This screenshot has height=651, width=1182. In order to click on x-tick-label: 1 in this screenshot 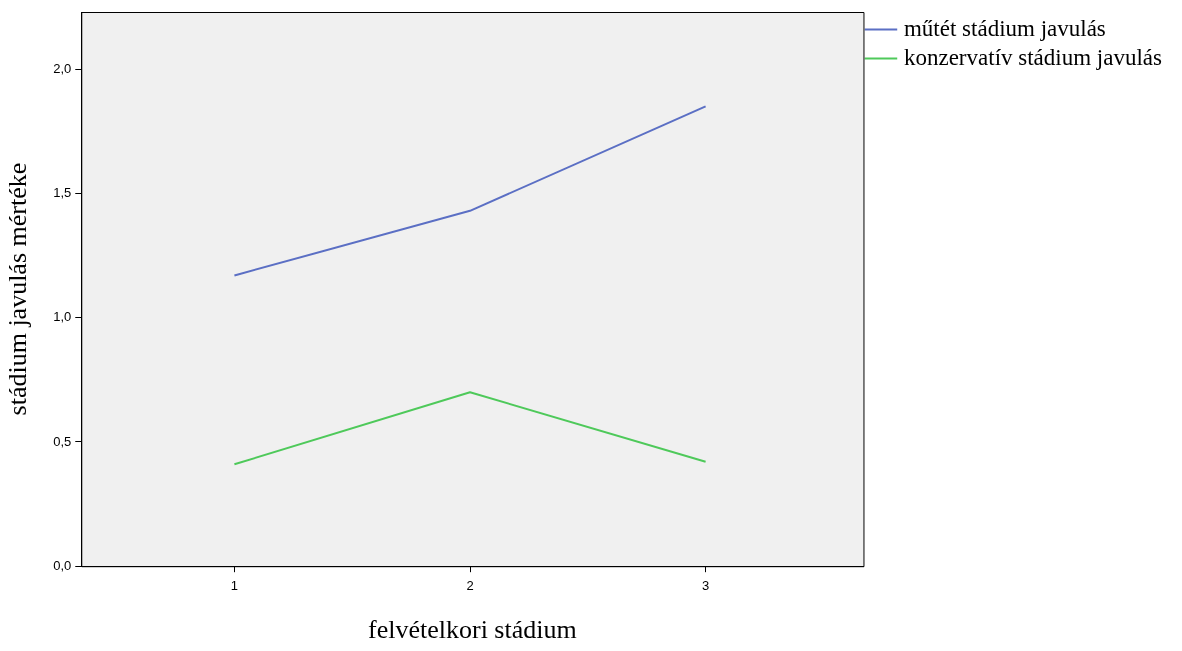, I will do `click(234, 585)`.